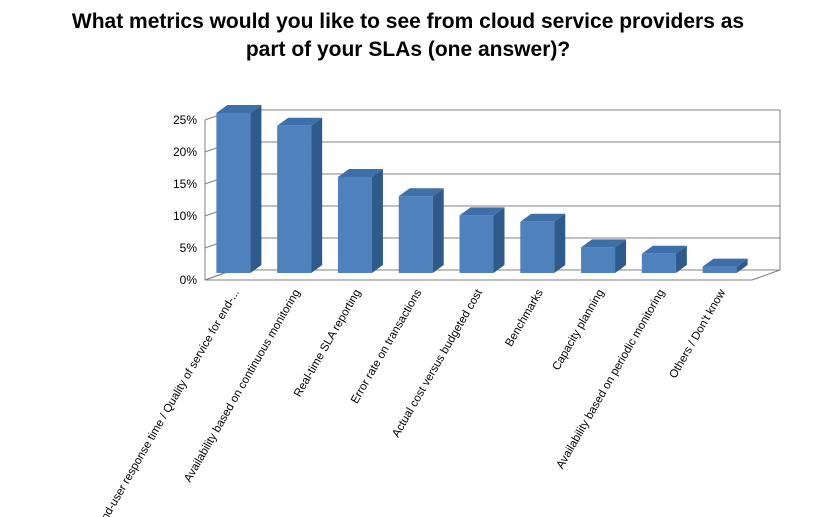 Image resolution: width=816 pixels, height=517 pixels. What do you see at coordinates (525, 318) in the screenshot?
I see `x-tick-label: Benchmarks` at bounding box center [525, 318].